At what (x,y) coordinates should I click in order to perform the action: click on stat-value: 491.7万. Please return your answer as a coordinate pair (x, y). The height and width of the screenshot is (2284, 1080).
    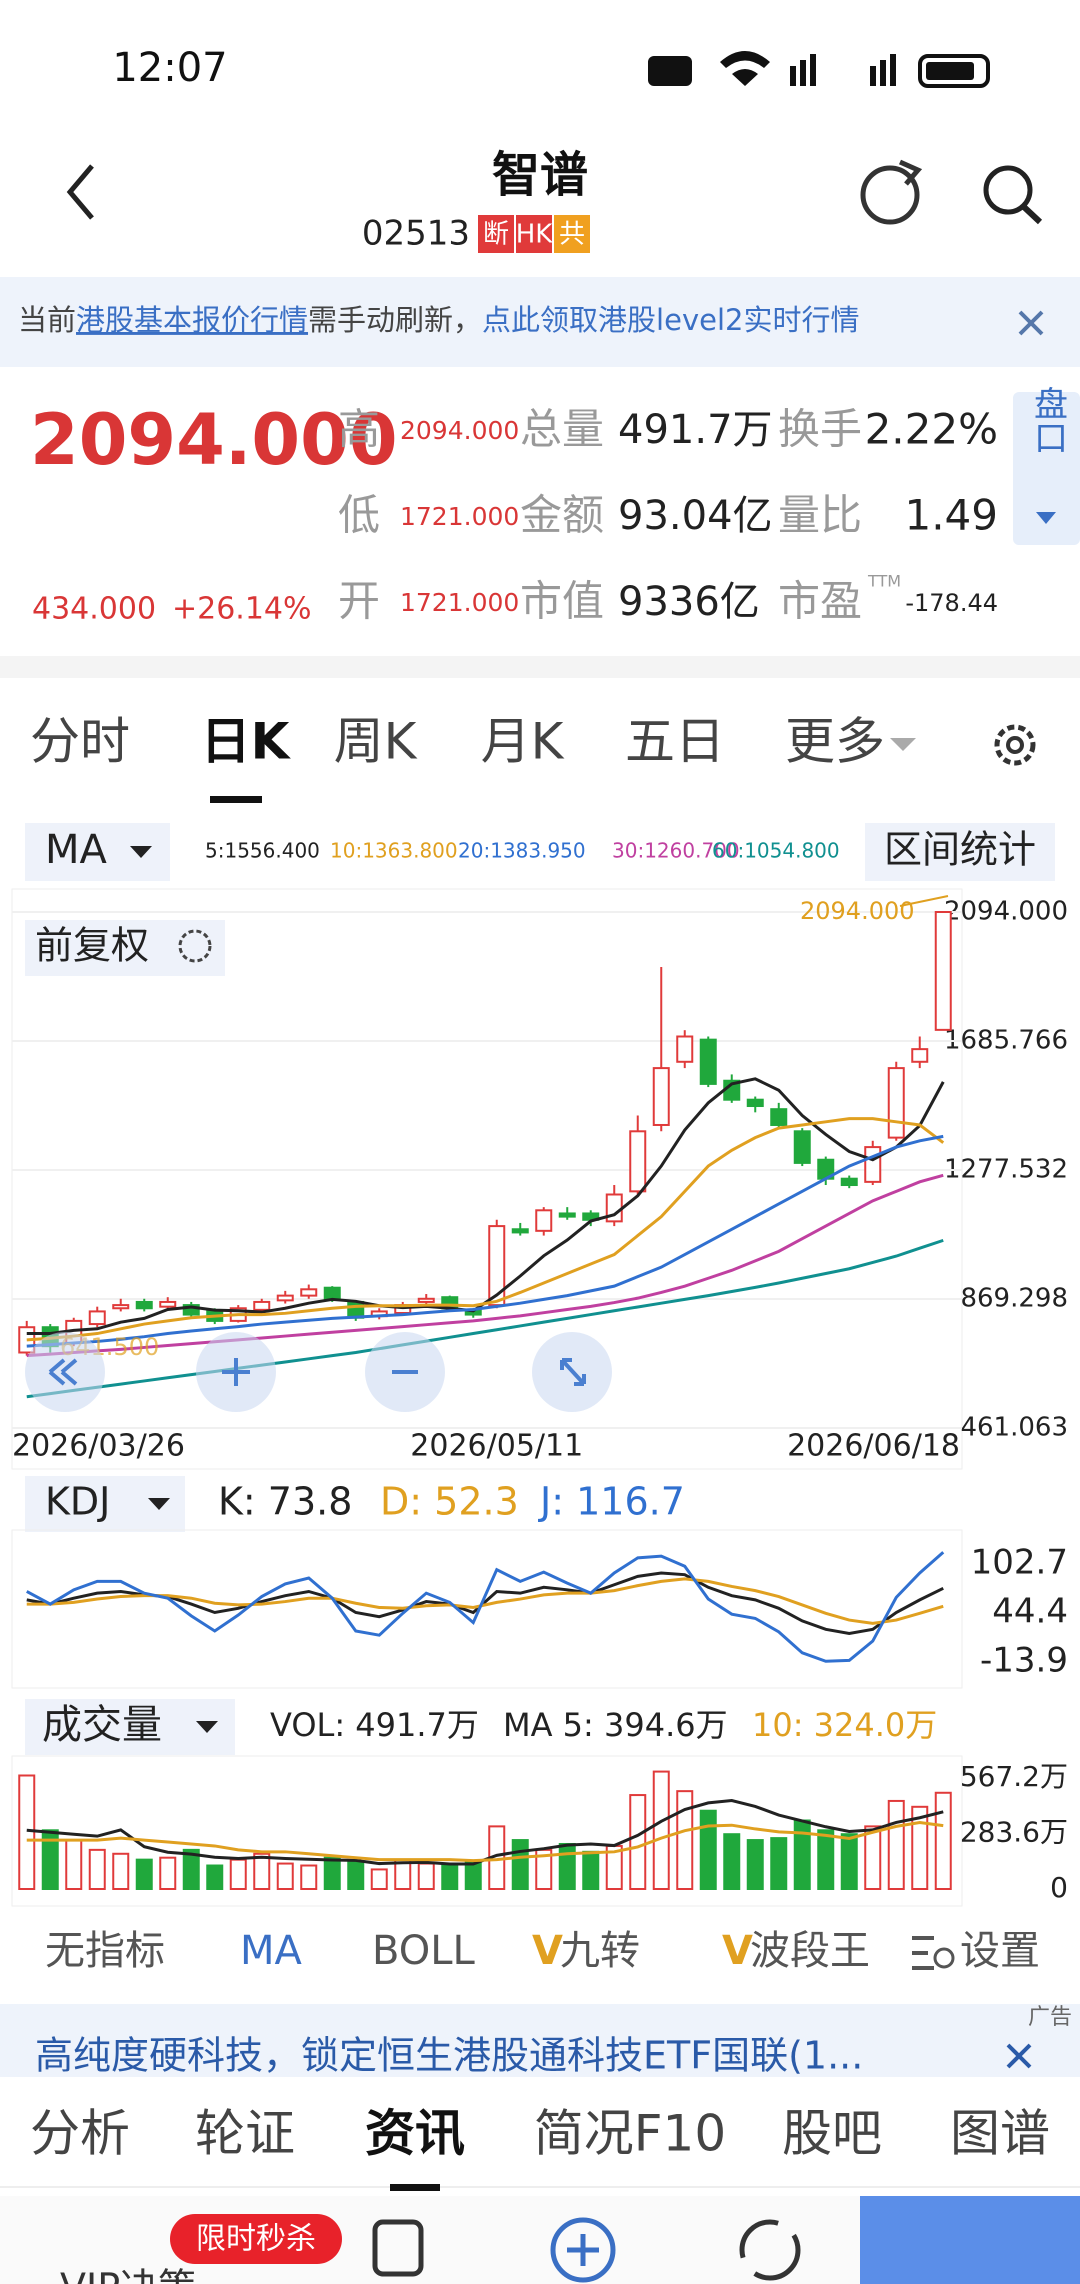
    Looking at the image, I should click on (695, 430).